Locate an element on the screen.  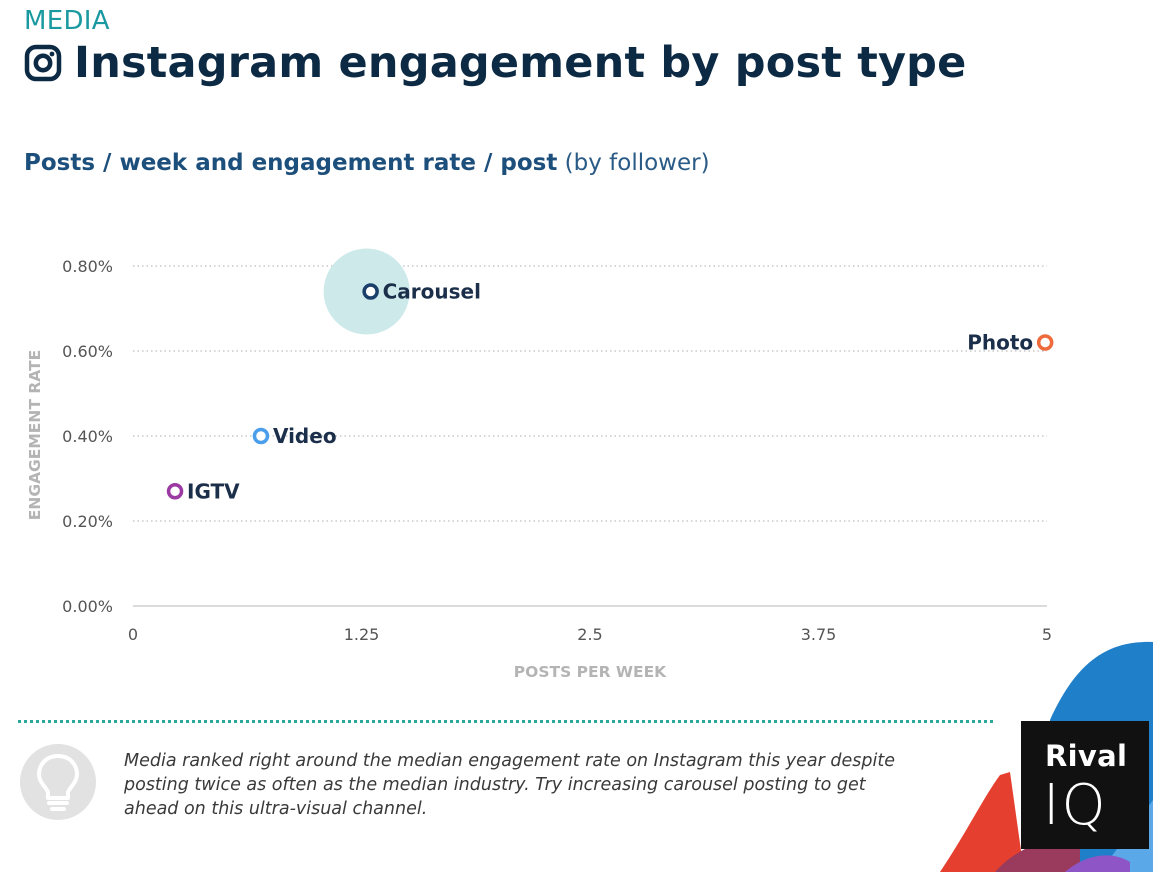
y-axis-title: ENGAGEMENT RATE is located at coordinates (35, 435).